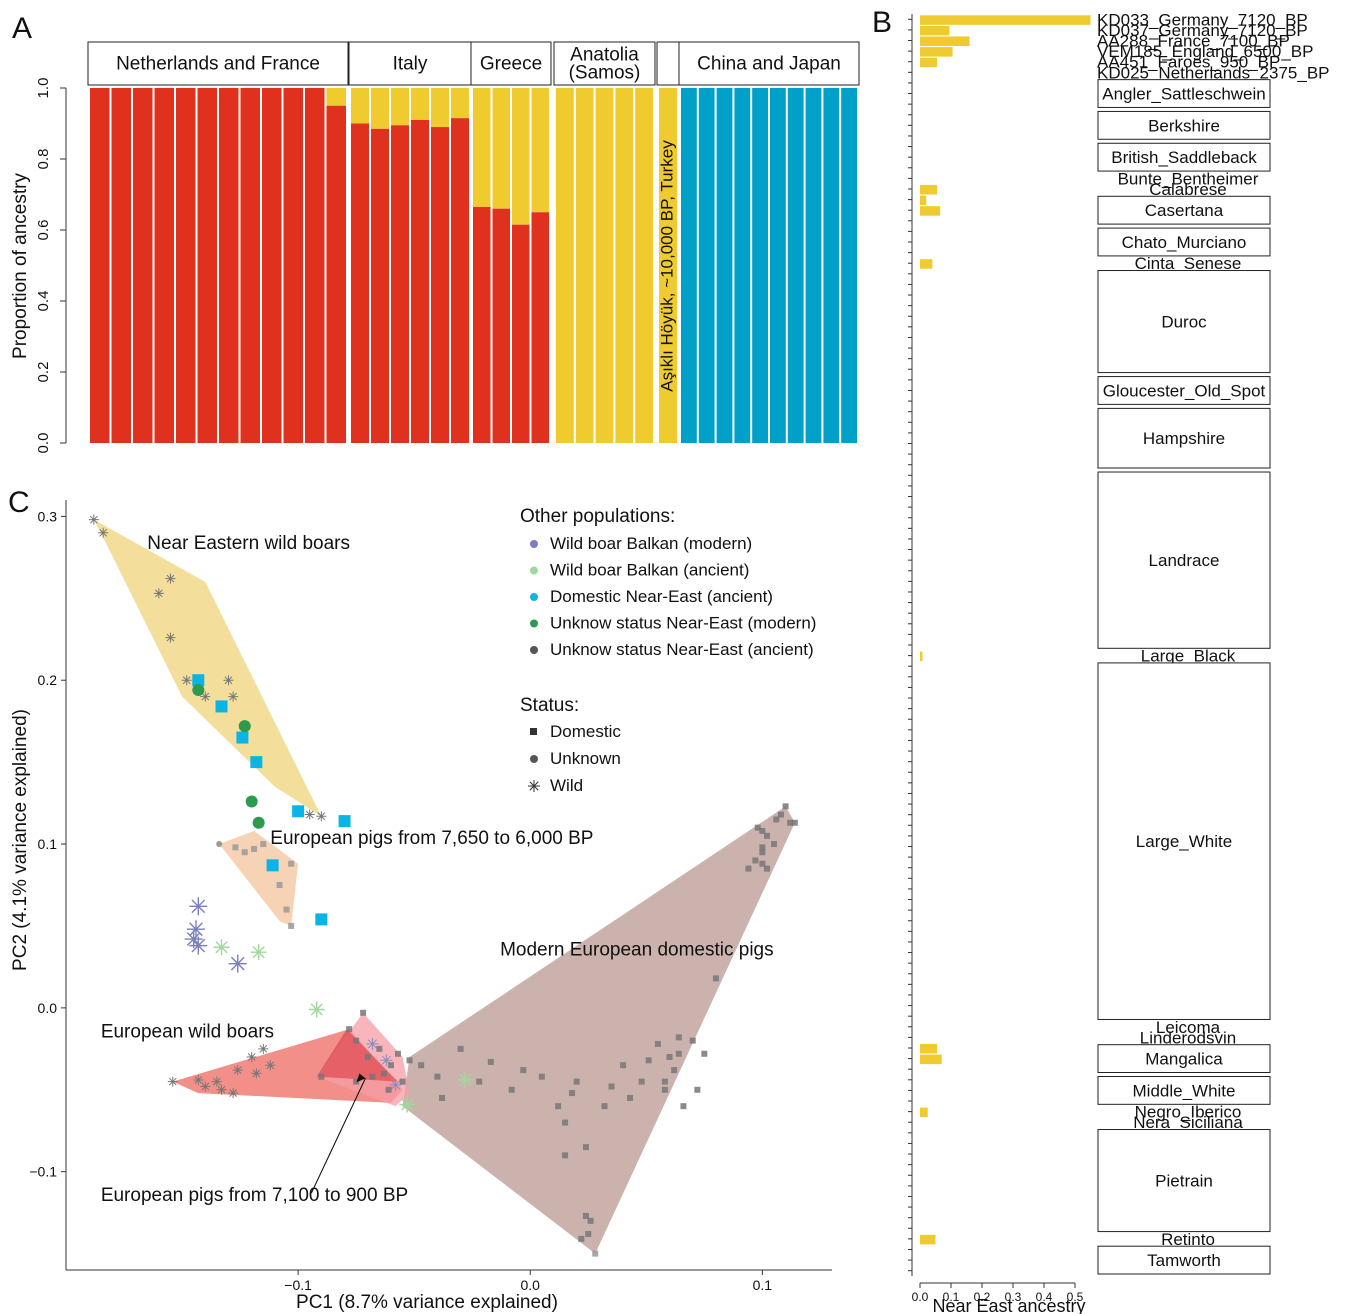 This screenshot has width=1352, height=1314. Describe the element at coordinates (254, 1195) in the screenshot. I see `cluster-annotation: European pigs from 7,100 to 900 BP` at that location.